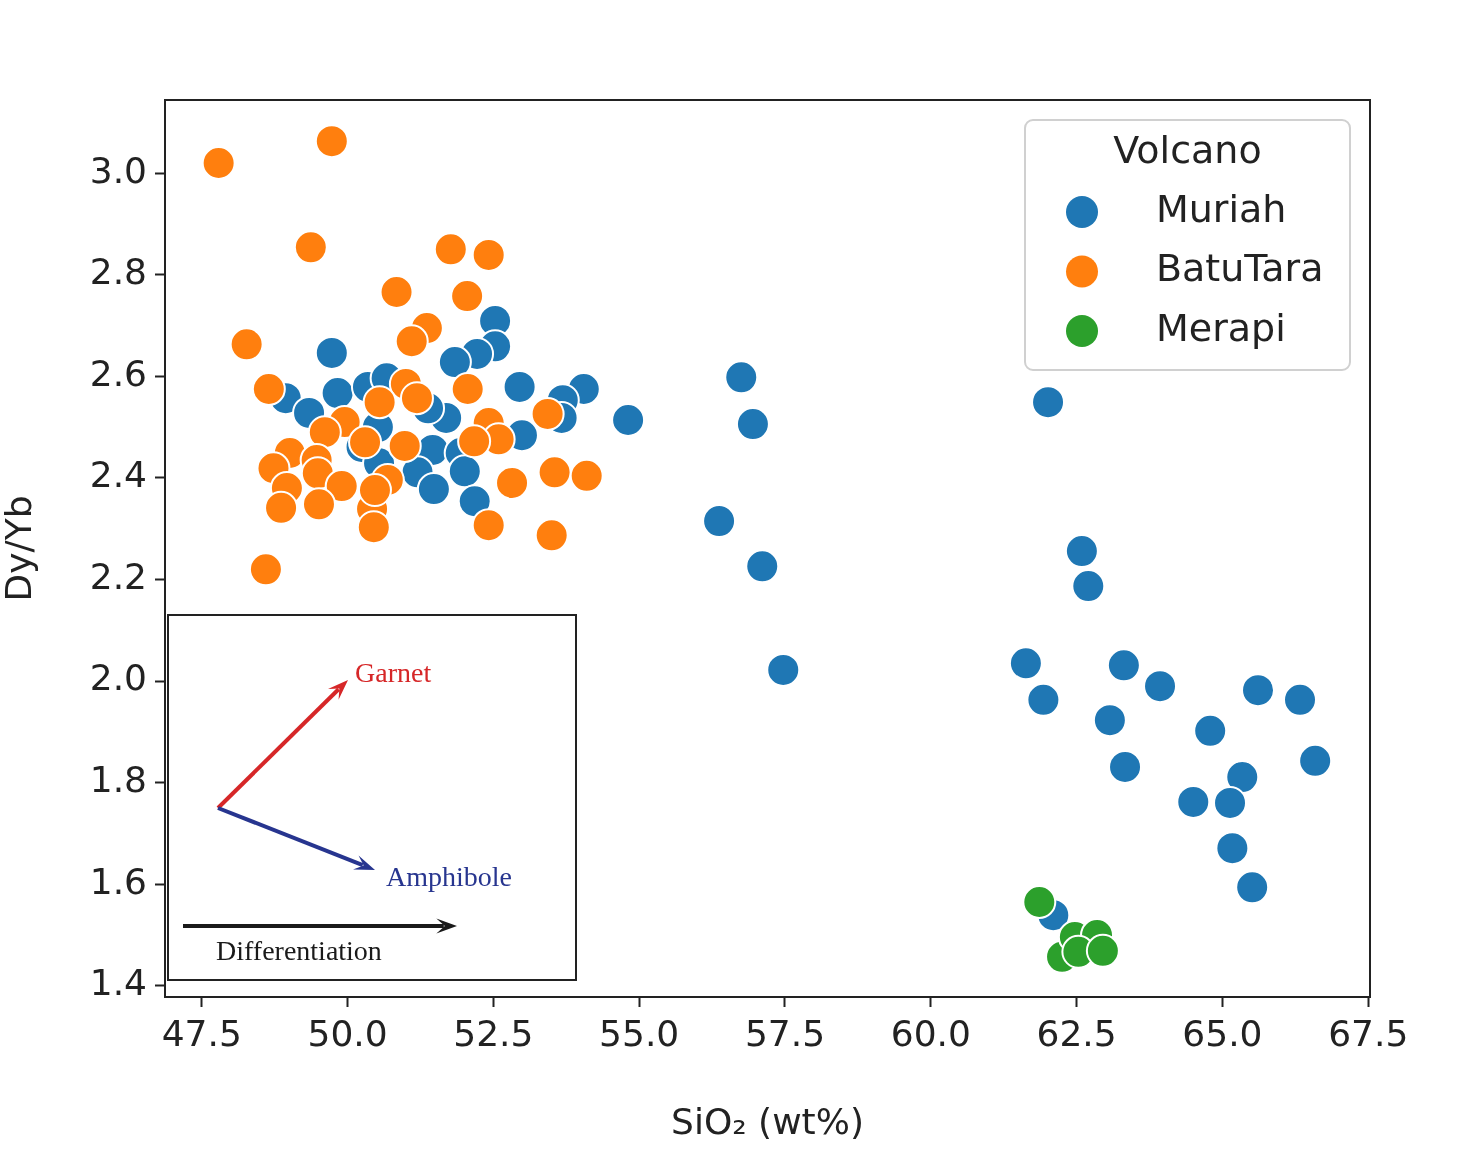  What do you see at coordinates (118, 983) in the screenshot?
I see `y-tick-label: 1.4` at bounding box center [118, 983].